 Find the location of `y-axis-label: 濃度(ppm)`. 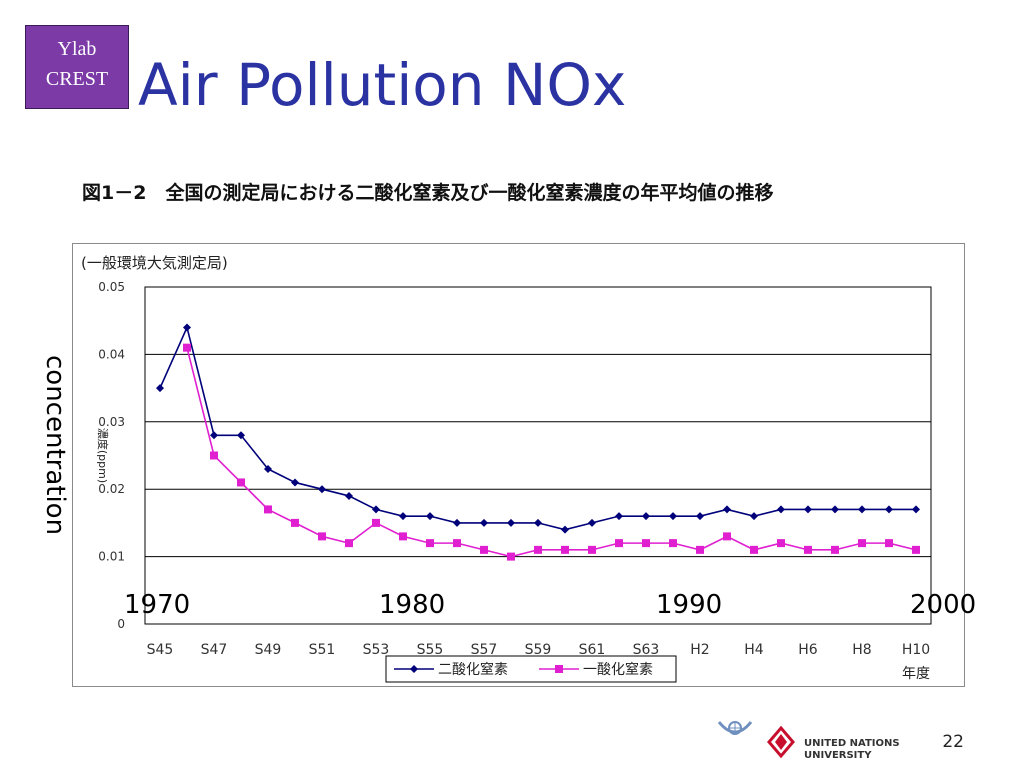

y-axis-label: 濃度(ppm) is located at coordinates (103, 455).